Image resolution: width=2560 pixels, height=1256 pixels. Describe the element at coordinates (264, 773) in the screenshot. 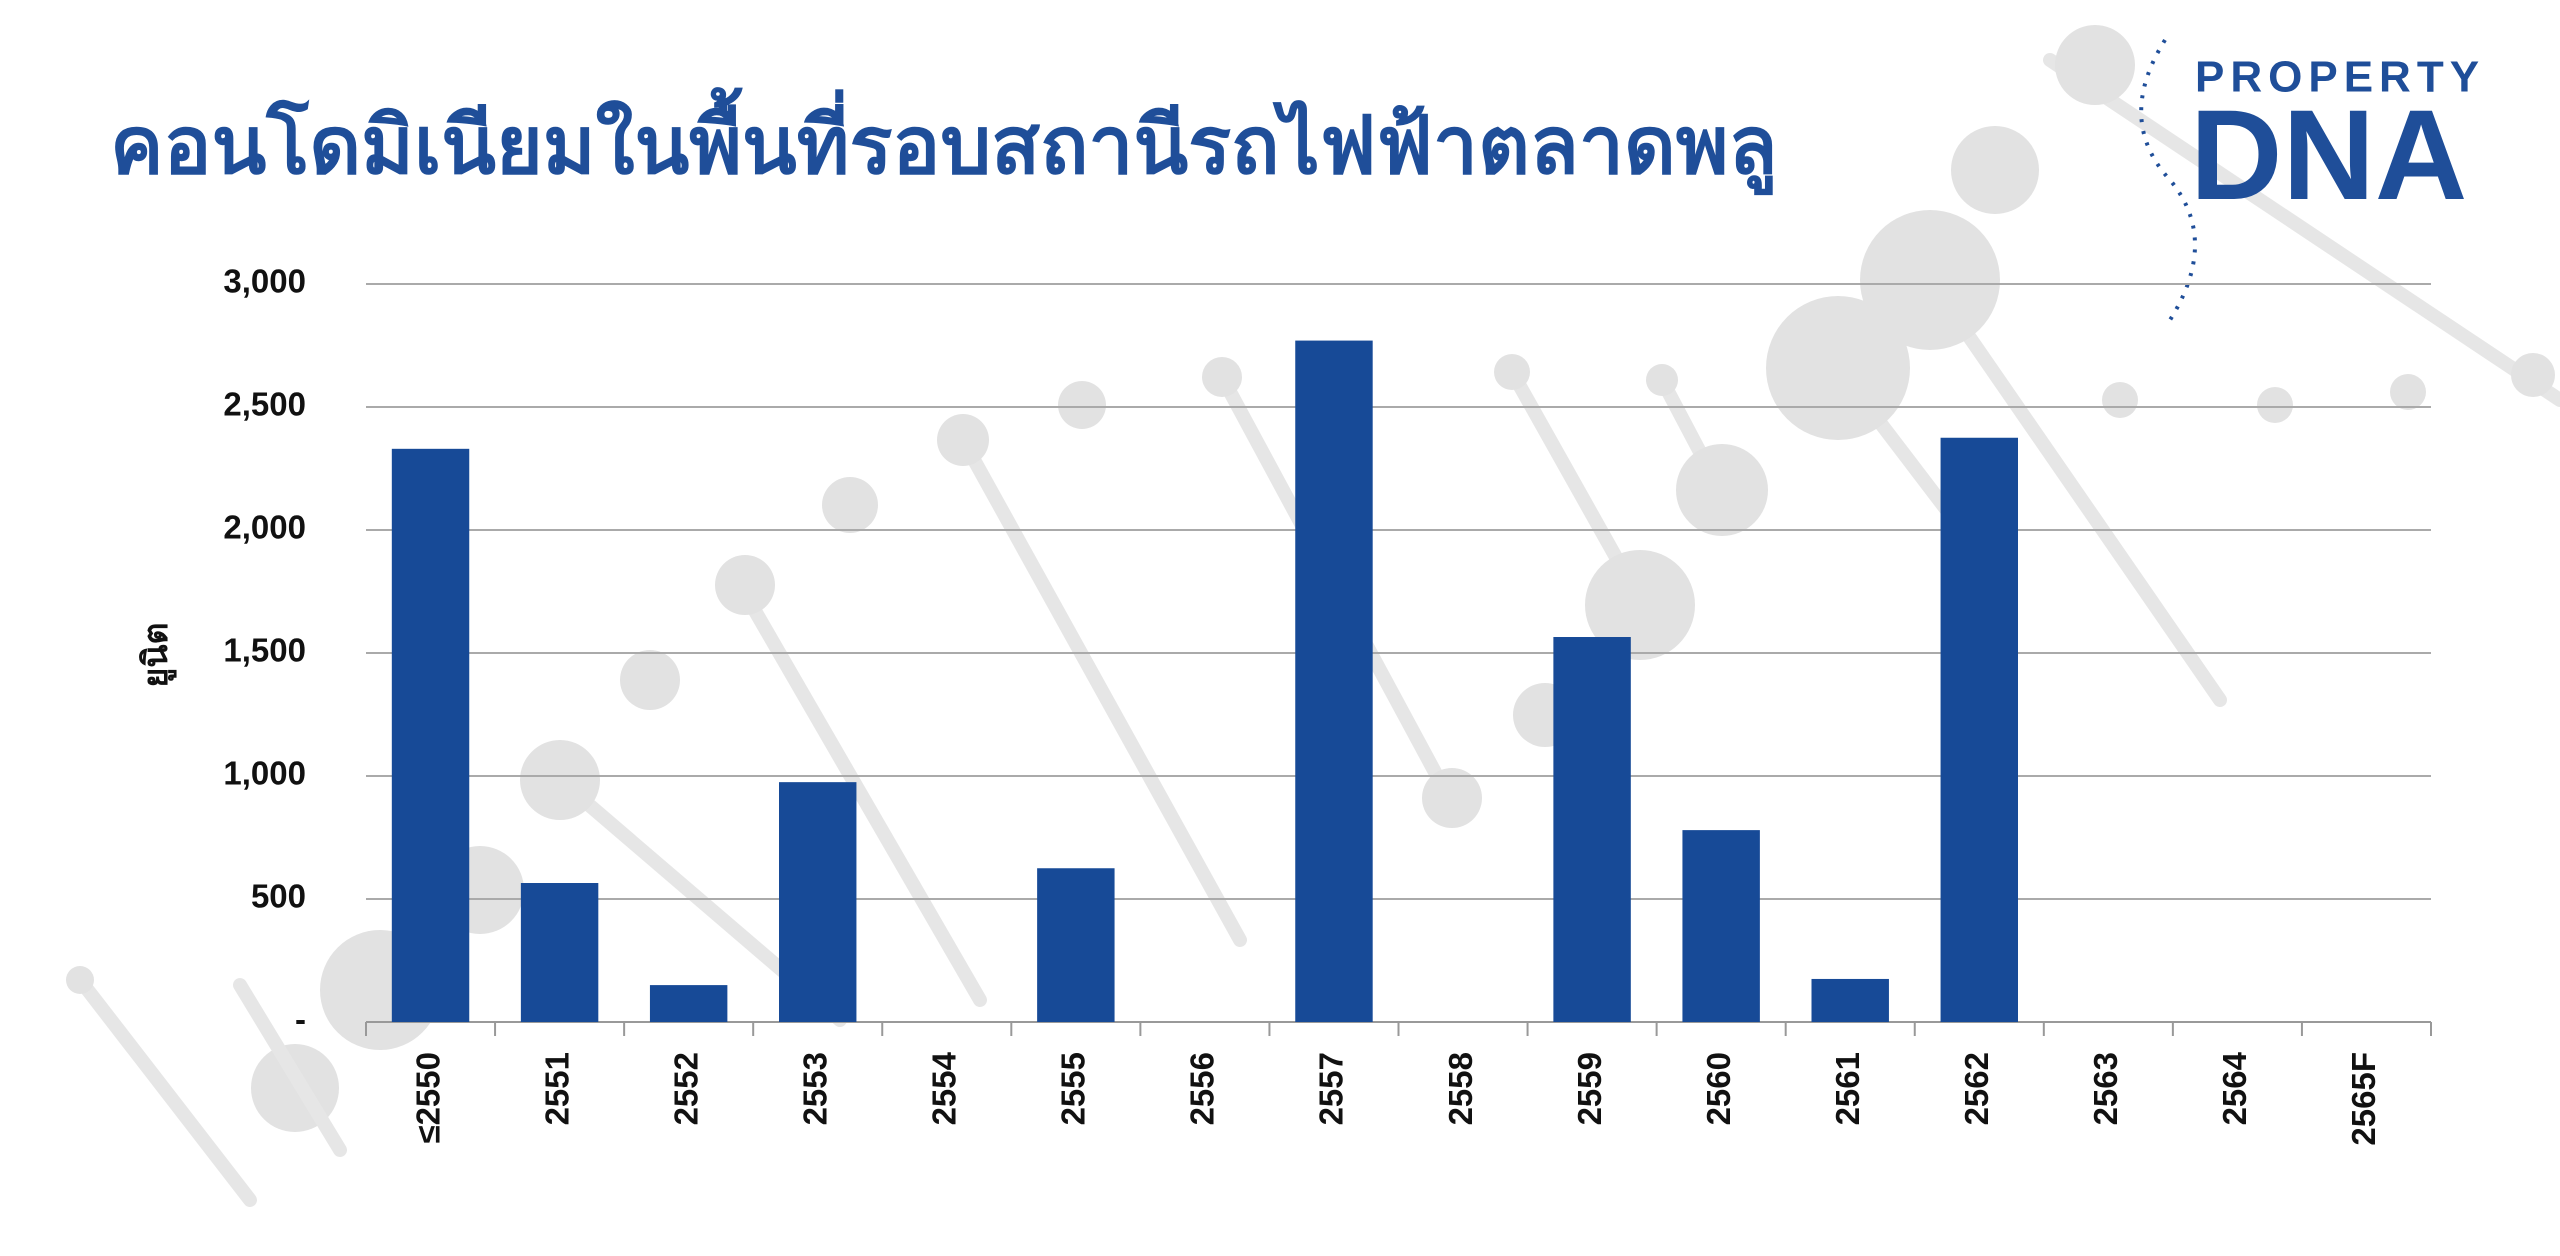

I see `y-tick-label: 1,000` at that location.